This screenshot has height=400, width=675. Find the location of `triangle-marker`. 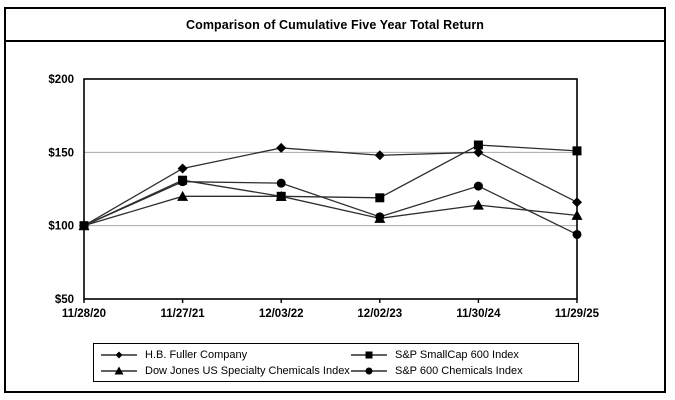

triangle-marker is located at coordinates (119, 370).